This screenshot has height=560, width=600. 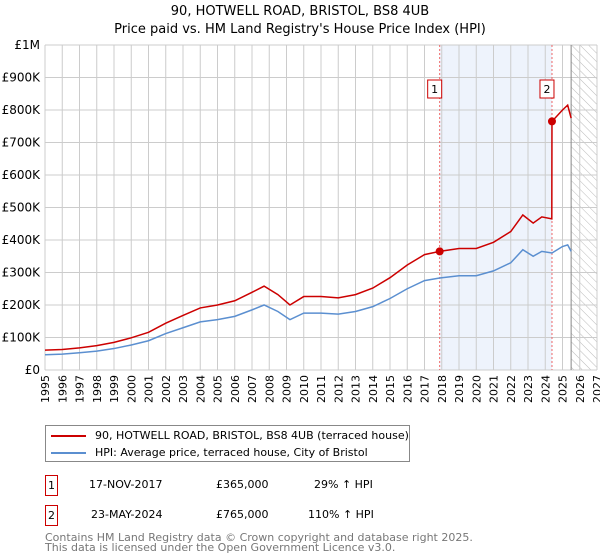 I want to click on x-tick-label: 2002, so click(x=166, y=389).